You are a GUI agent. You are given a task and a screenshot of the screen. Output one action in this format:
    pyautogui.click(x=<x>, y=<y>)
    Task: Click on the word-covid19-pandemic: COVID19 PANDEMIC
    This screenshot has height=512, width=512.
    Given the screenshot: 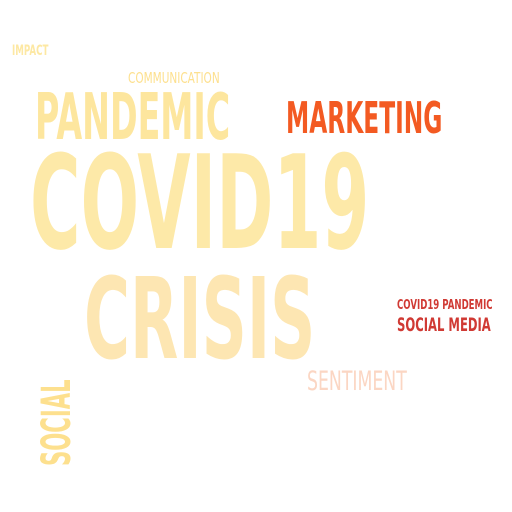 What is the action you would take?
    pyautogui.click(x=445, y=305)
    